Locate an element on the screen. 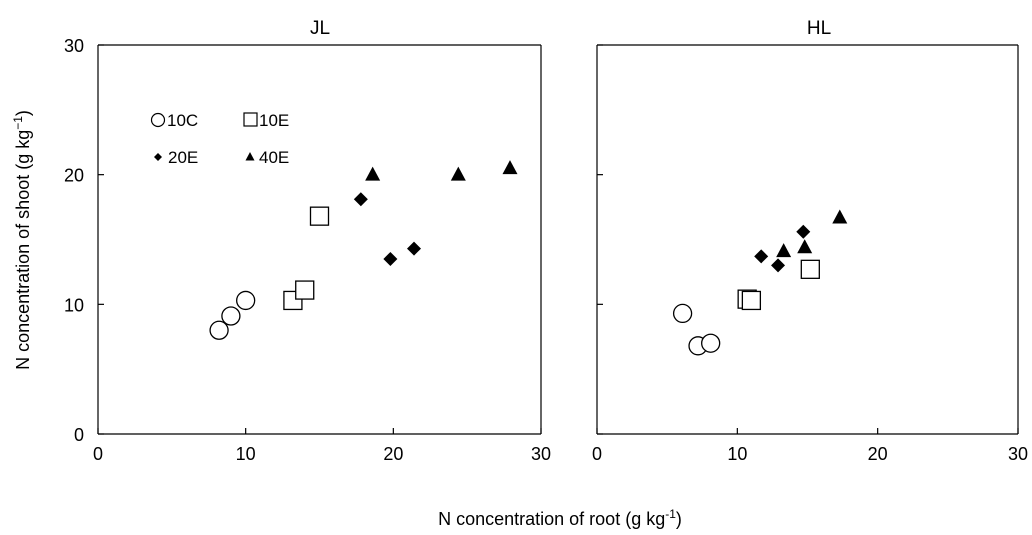 The height and width of the screenshot is (535, 1032). y-tick-label: 0 is located at coordinates (79, 435).